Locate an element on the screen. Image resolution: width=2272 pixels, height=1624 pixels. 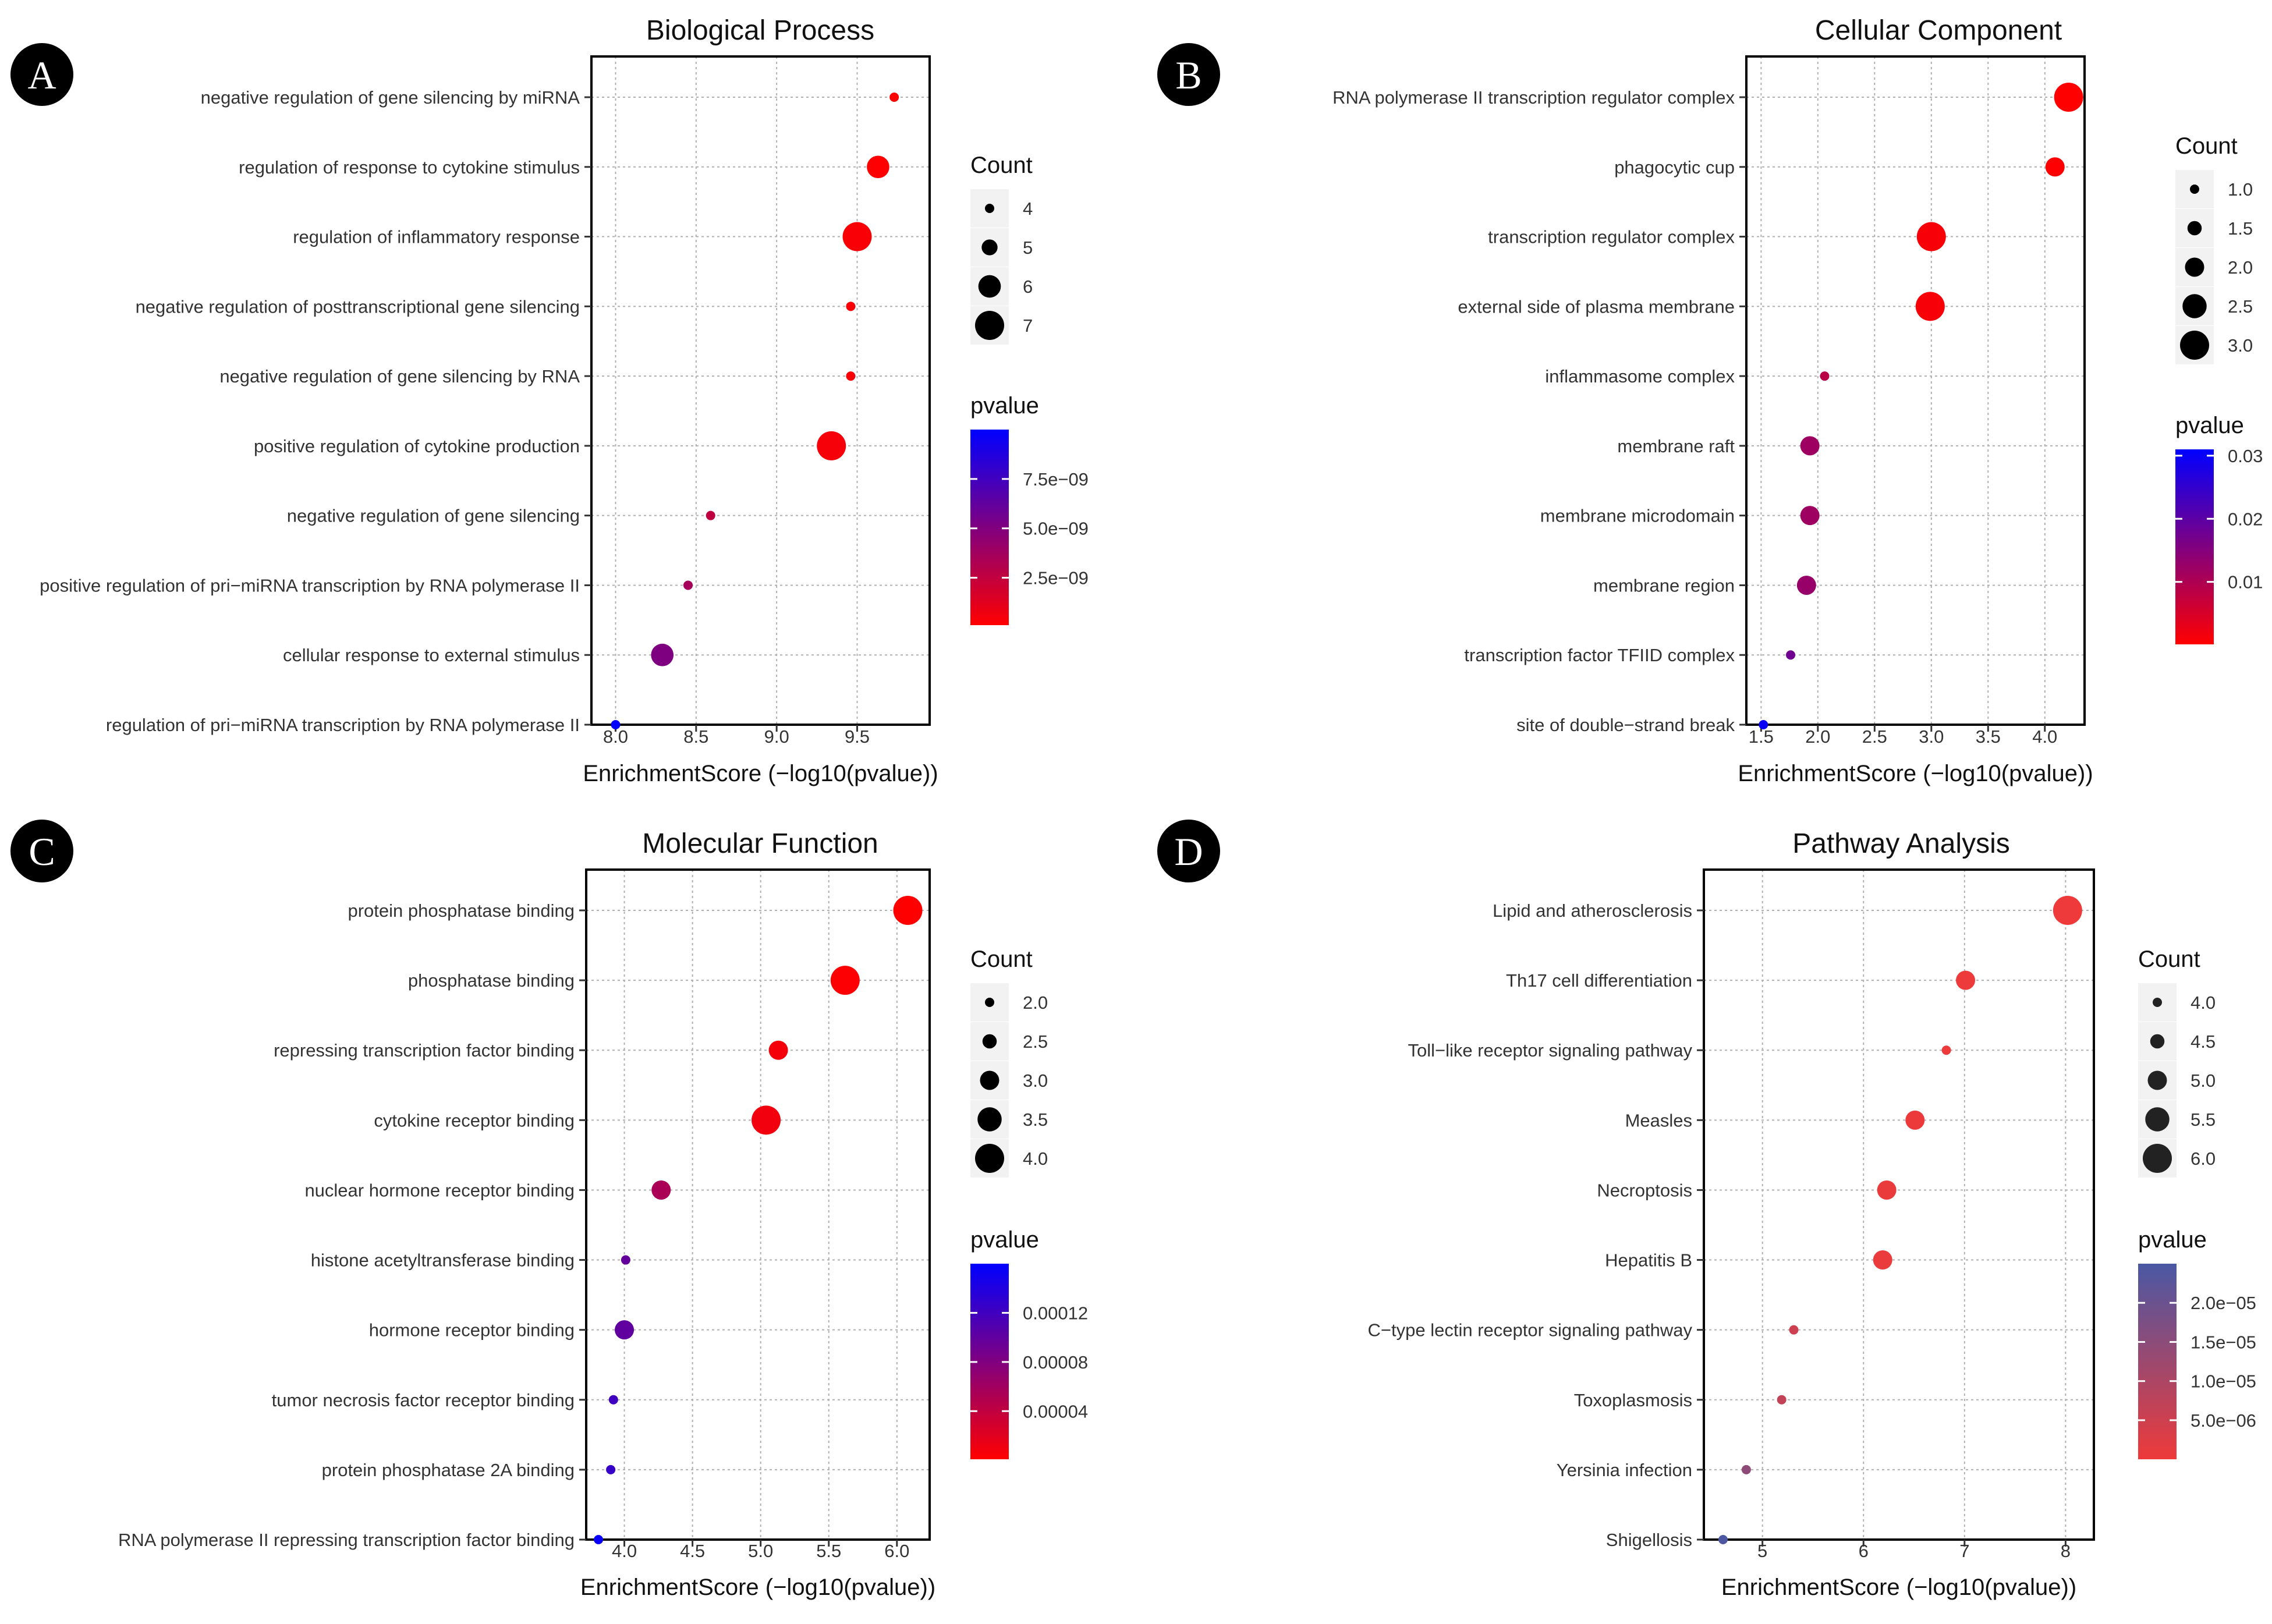
legend-size-label: 3.0 is located at coordinates (2241, 345).